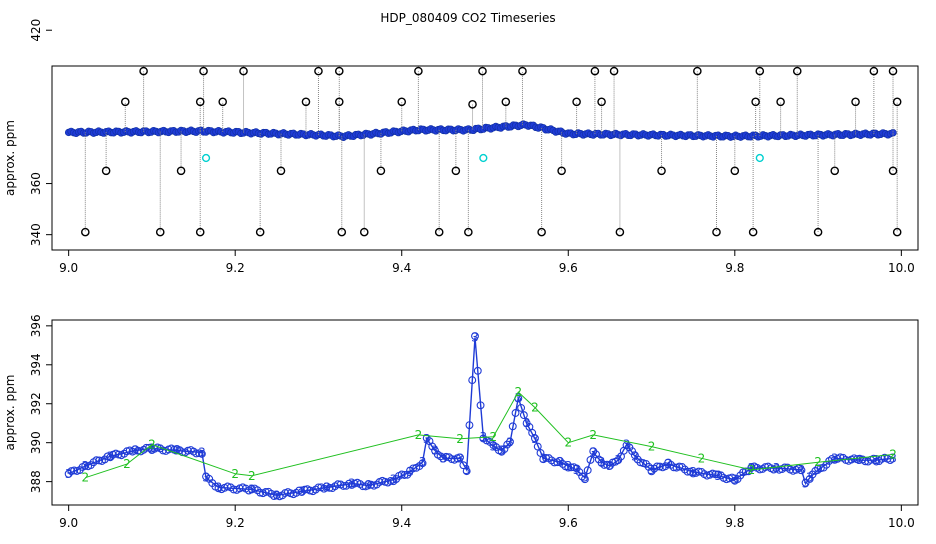  What do you see at coordinates (36, 481) in the screenshot?
I see `y-tick-label: 388` at bounding box center [36, 481].